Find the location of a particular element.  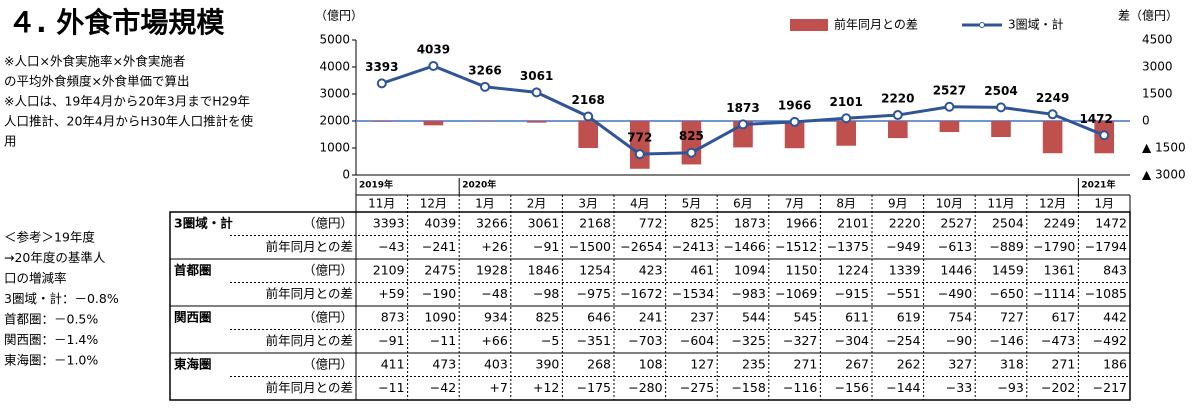

x-tick-label: 2月 is located at coordinates (537, 204).